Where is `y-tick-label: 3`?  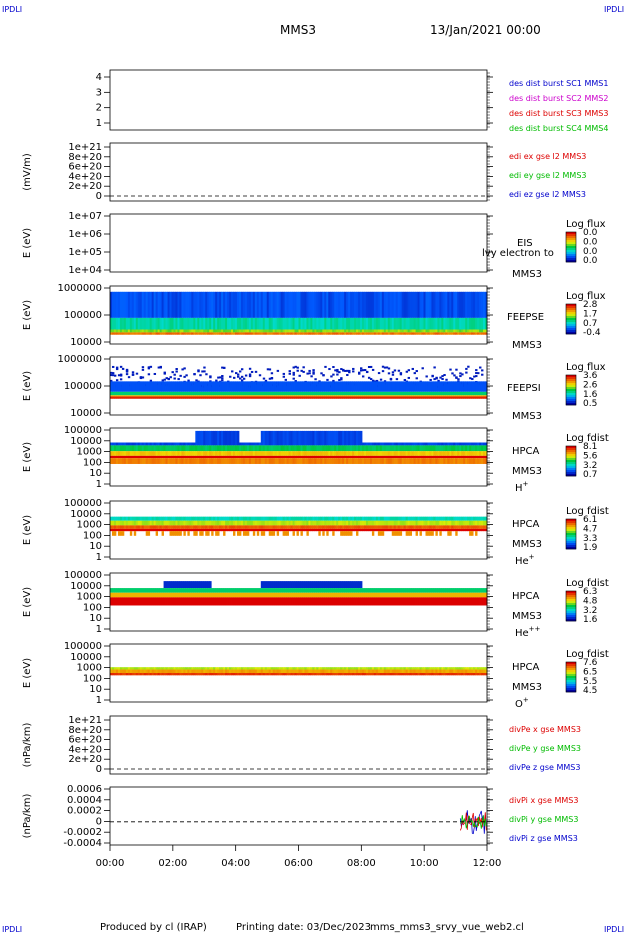
y-tick-label: 3 is located at coordinates (99, 92).